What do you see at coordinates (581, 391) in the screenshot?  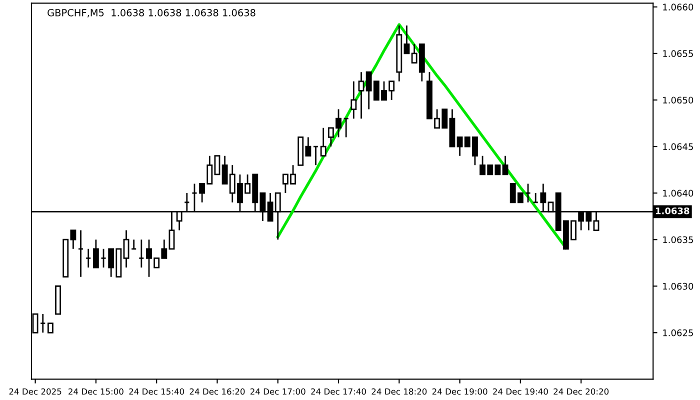 I see `x-tick-label: 24 Dec 20:20` at bounding box center [581, 391].